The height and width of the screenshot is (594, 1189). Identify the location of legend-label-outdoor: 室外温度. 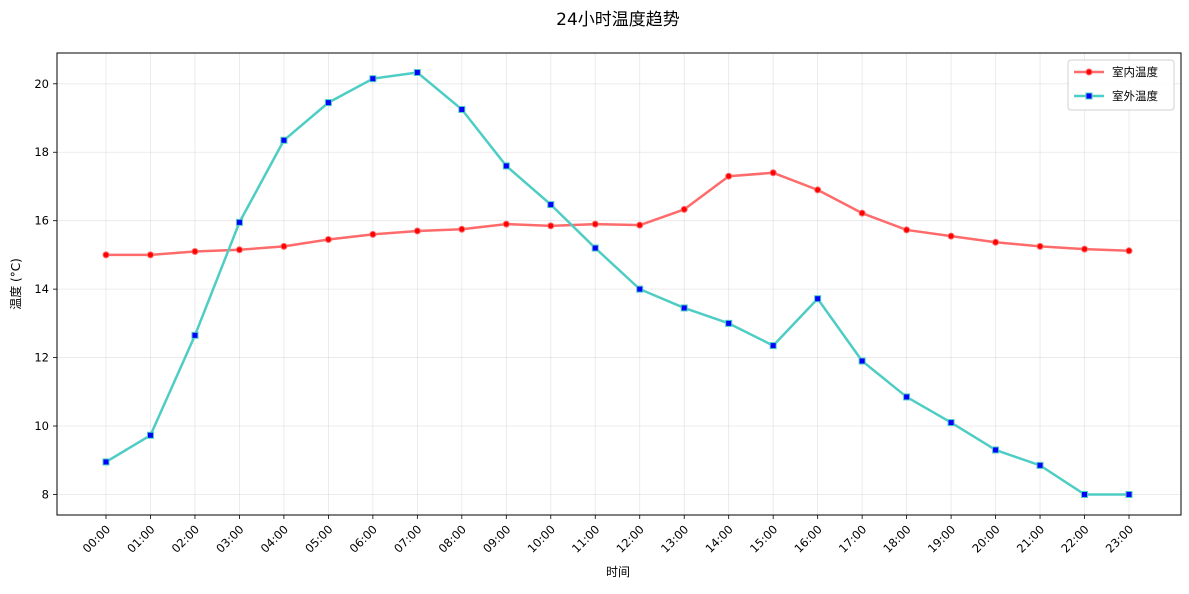
(1135, 96).